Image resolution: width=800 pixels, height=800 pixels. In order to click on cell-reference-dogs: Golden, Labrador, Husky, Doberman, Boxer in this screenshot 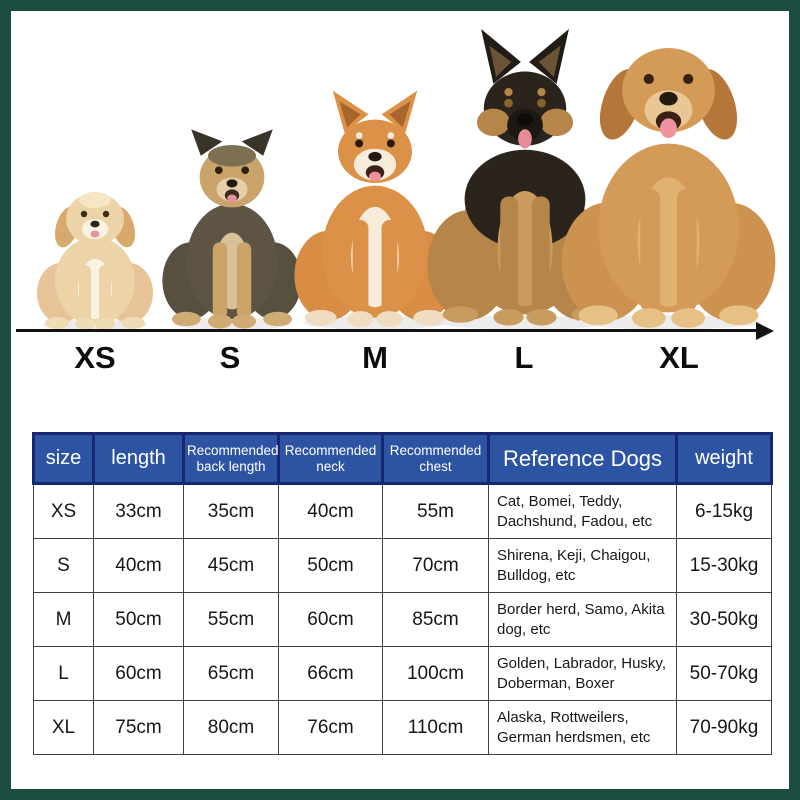, I will do `click(582, 673)`.